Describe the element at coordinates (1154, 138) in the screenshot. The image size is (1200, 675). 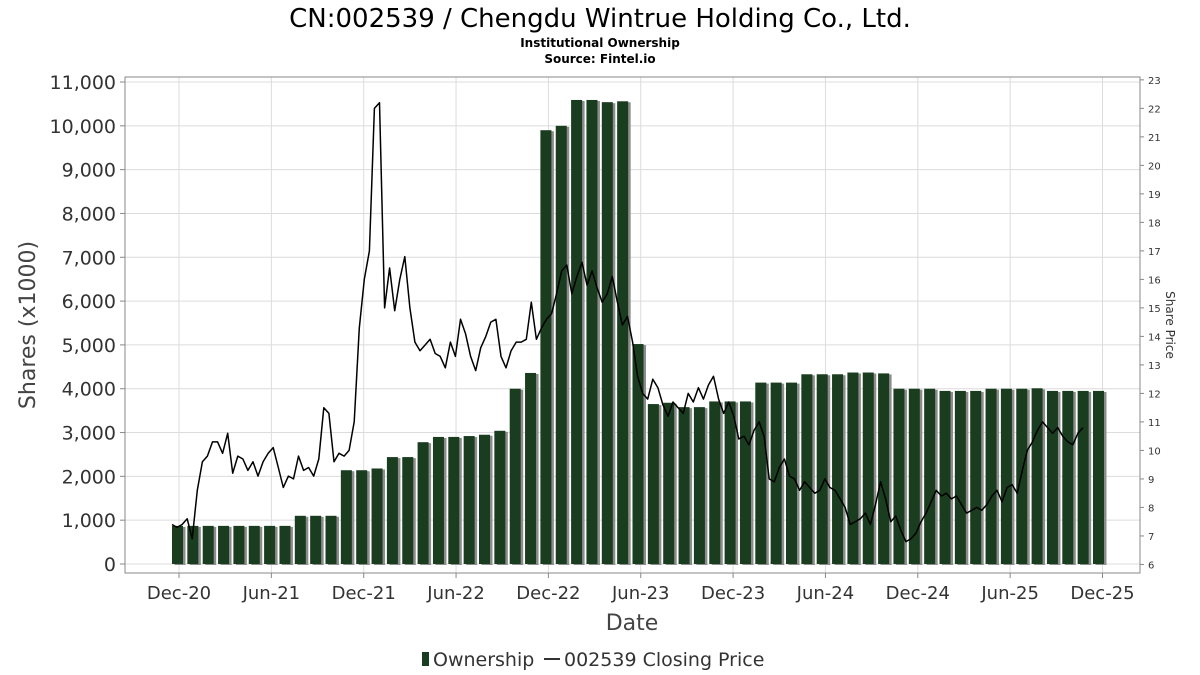
I see `y2-tick-label: 21` at that location.